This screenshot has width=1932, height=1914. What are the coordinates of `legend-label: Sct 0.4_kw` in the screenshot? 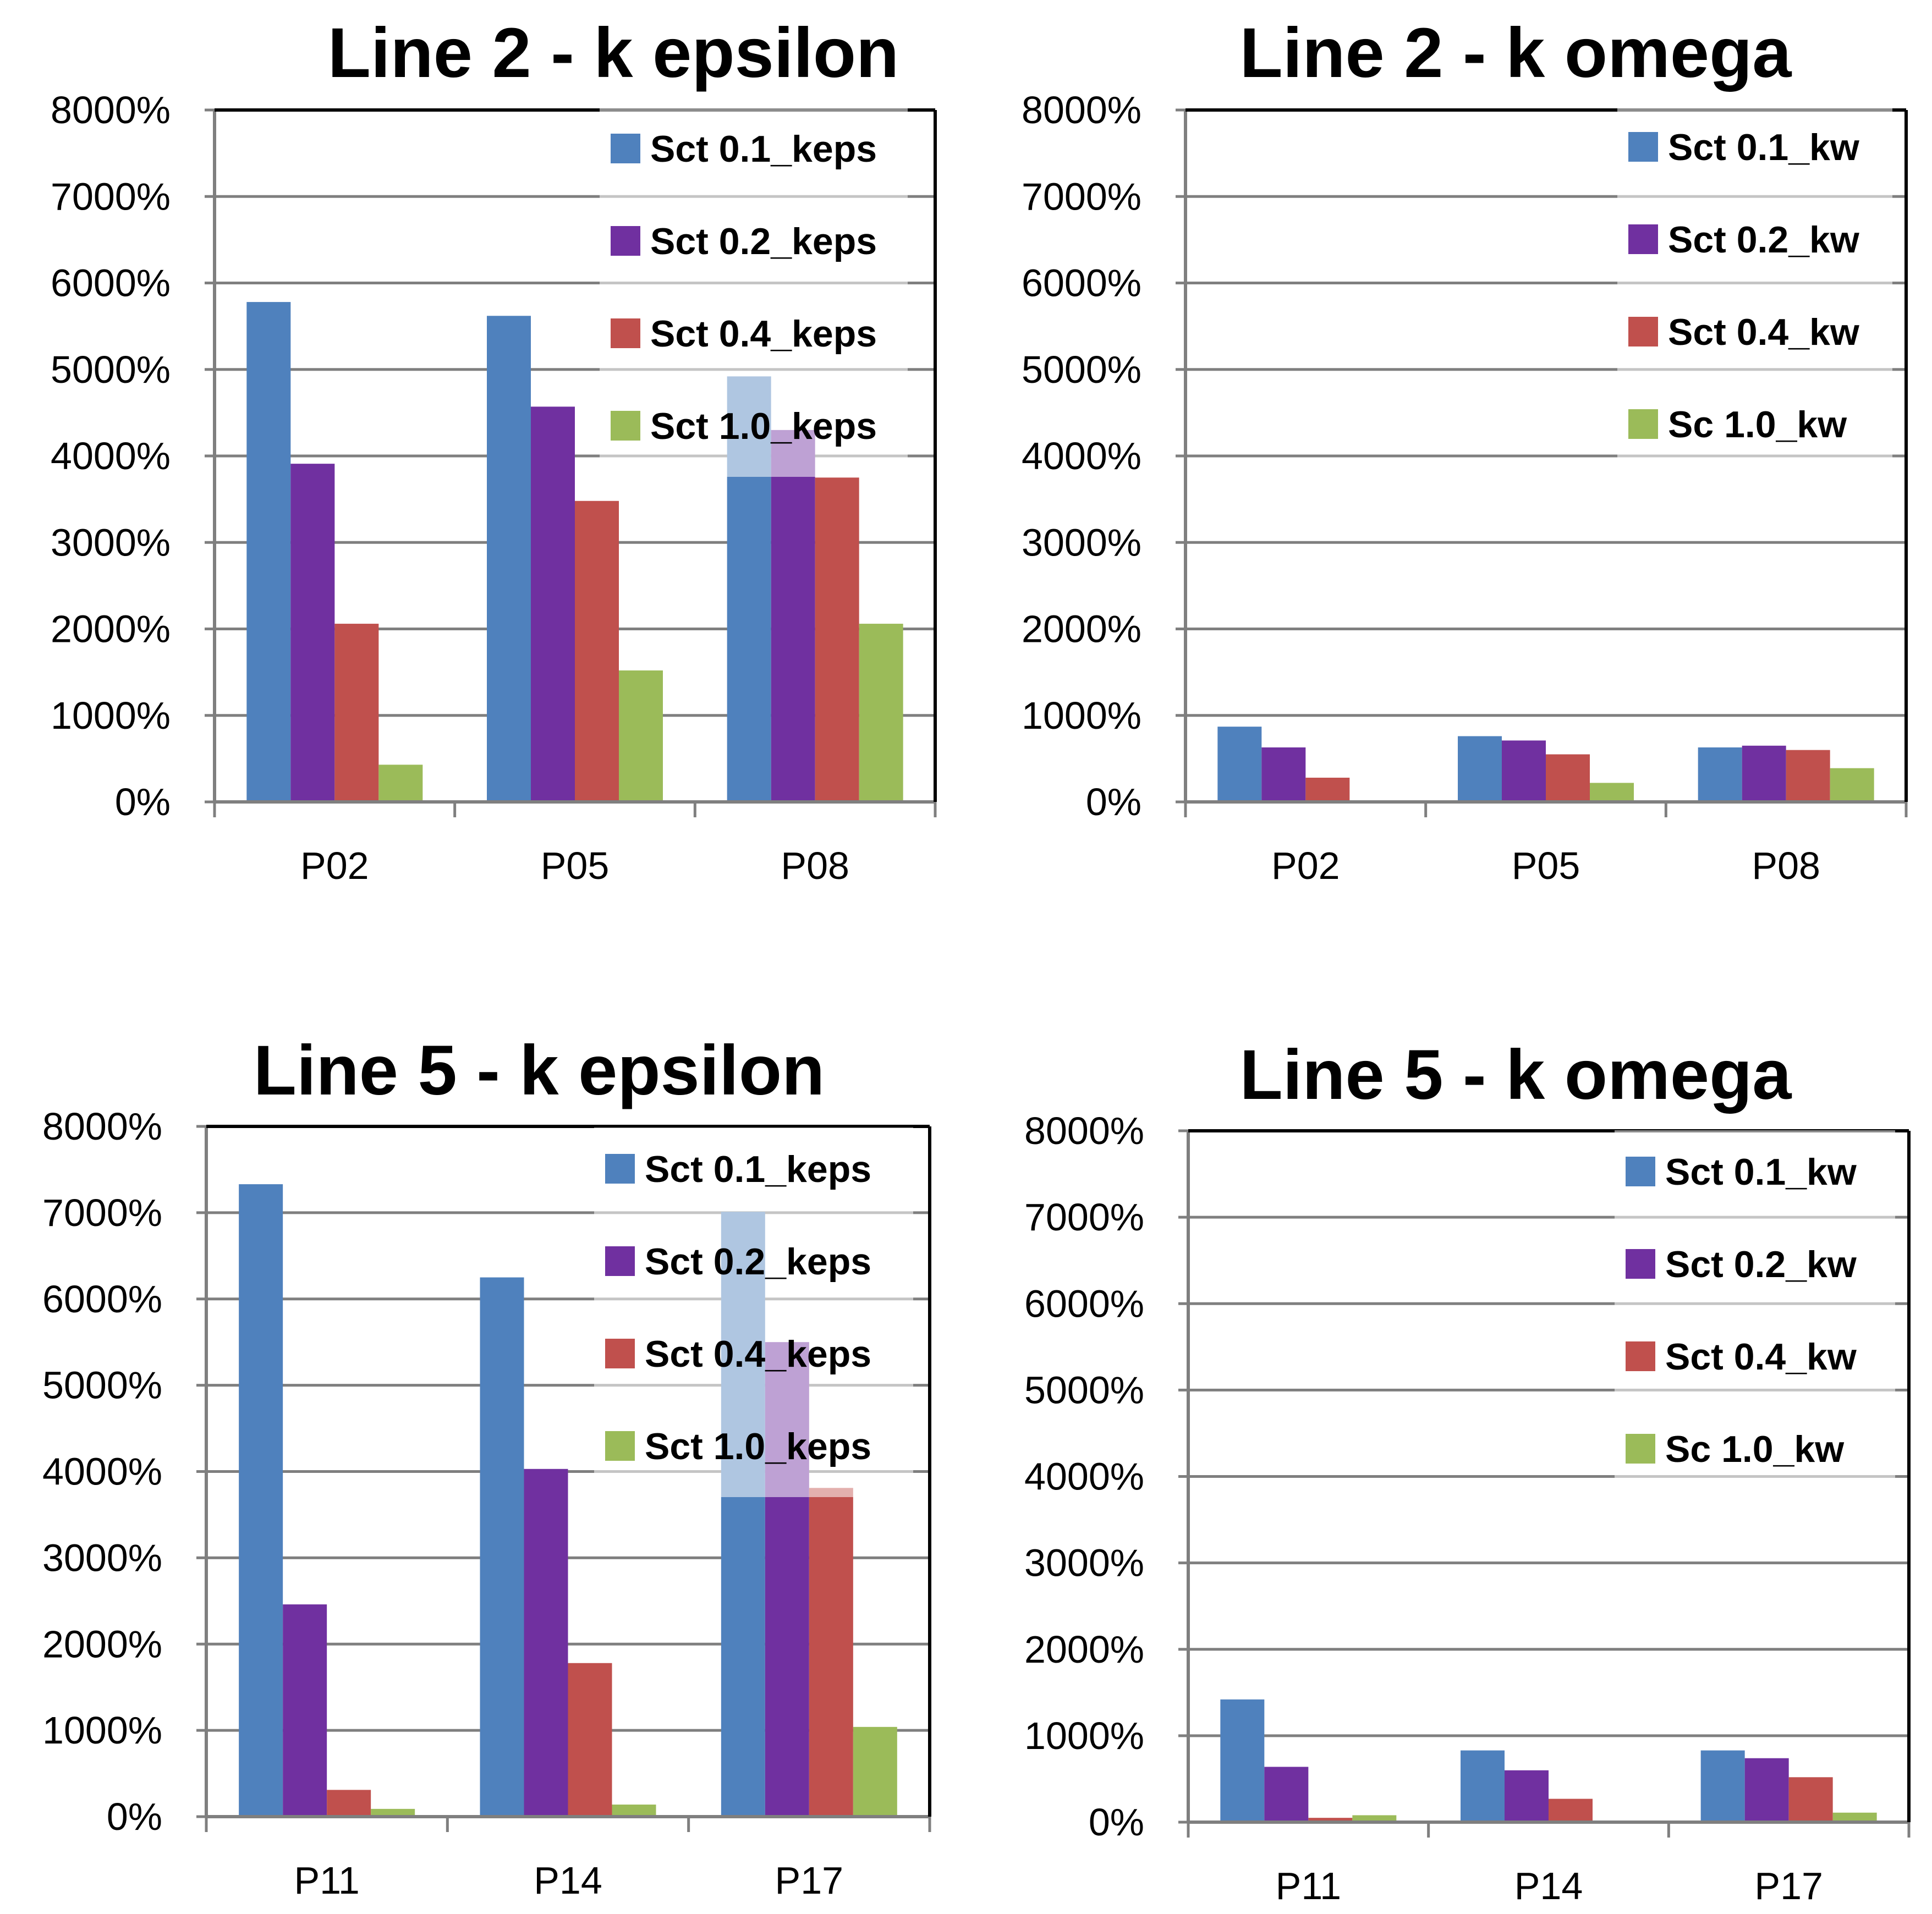 It's located at (1761, 1357).